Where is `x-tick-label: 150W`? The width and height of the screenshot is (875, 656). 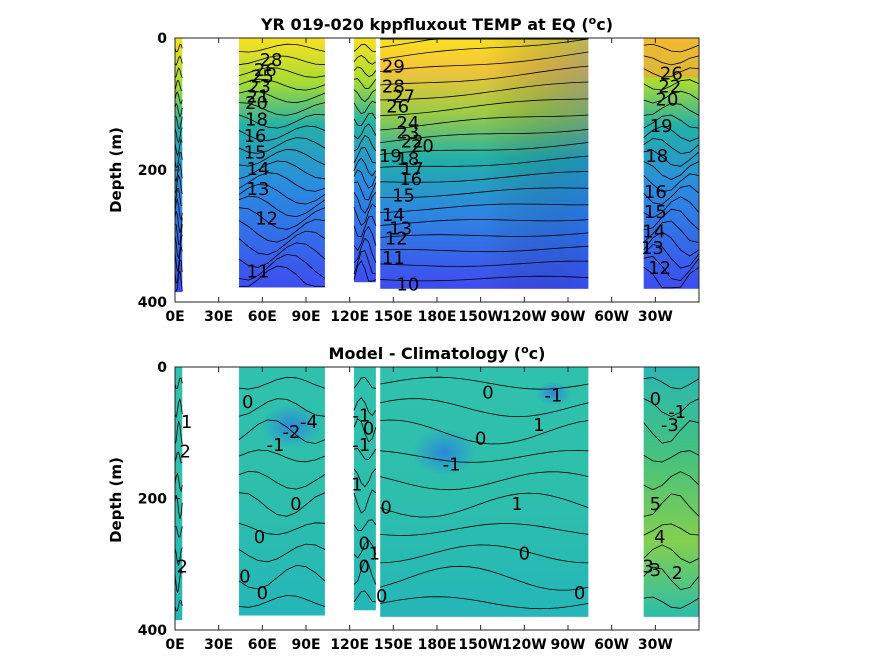 x-tick-label: 150W is located at coordinates (480, 317).